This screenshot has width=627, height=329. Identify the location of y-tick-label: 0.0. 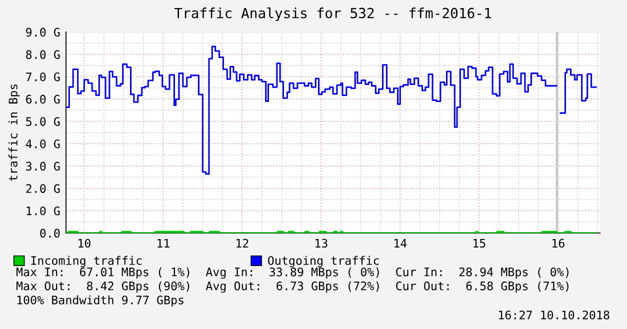
(50, 233).